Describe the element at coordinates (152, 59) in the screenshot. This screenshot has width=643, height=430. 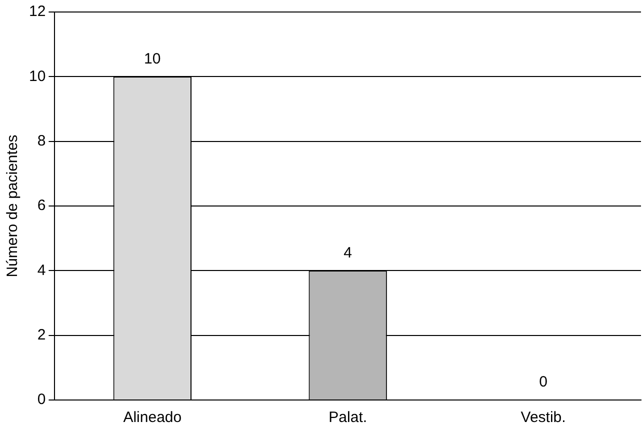
I see `data-label: 10` at that location.